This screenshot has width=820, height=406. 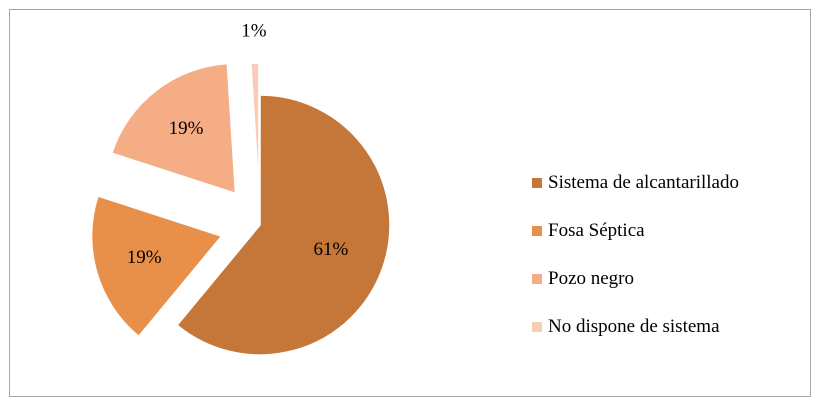 What do you see at coordinates (596, 230) in the screenshot?
I see `legend-label: Fosa Séptica` at bounding box center [596, 230].